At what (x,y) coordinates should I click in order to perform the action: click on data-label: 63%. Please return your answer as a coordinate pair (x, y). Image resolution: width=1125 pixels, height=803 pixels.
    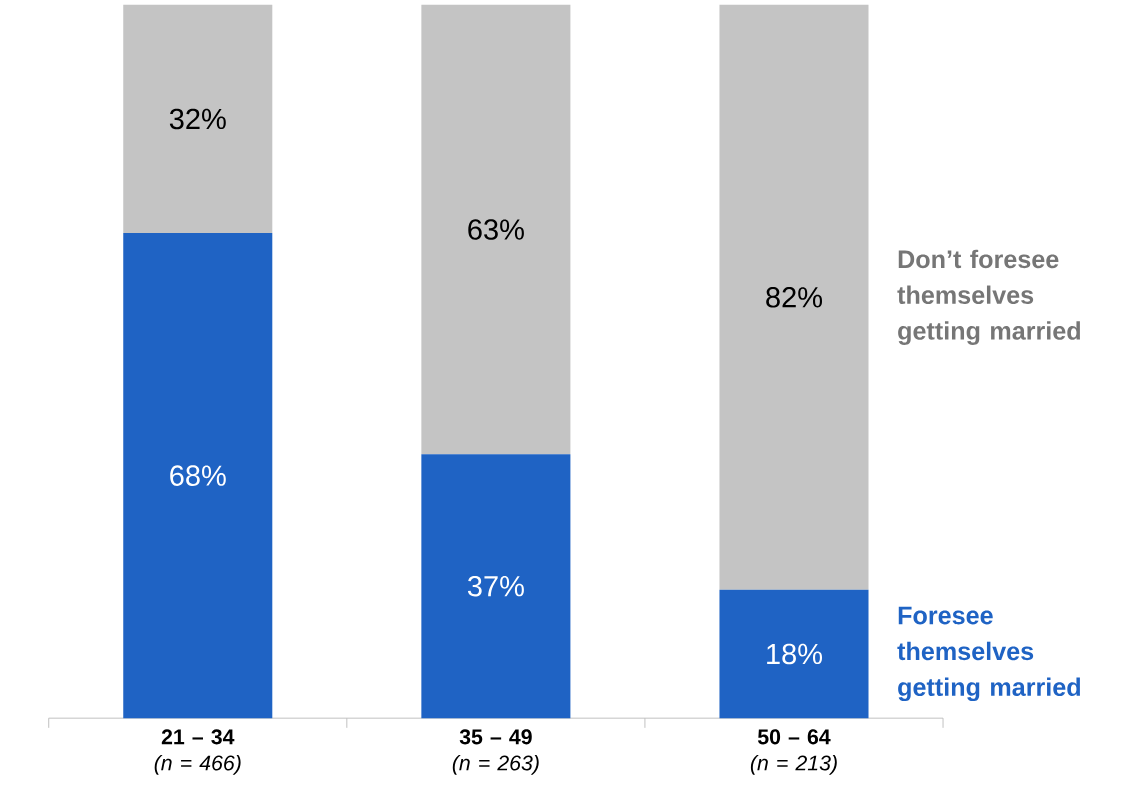
    Looking at the image, I should click on (496, 229).